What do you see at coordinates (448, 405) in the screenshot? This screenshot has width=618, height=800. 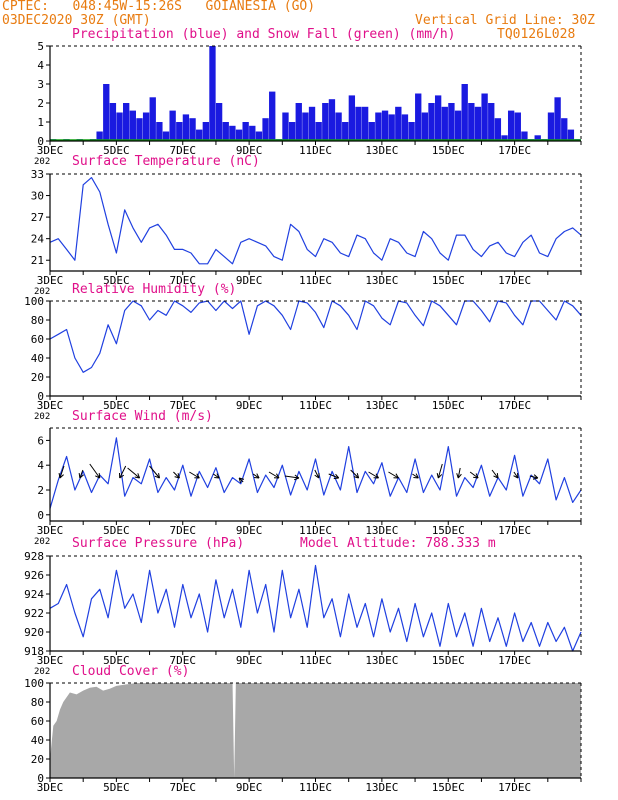 I see `rh-xtick-label-6: 15DEC` at bounding box center [448, 405].